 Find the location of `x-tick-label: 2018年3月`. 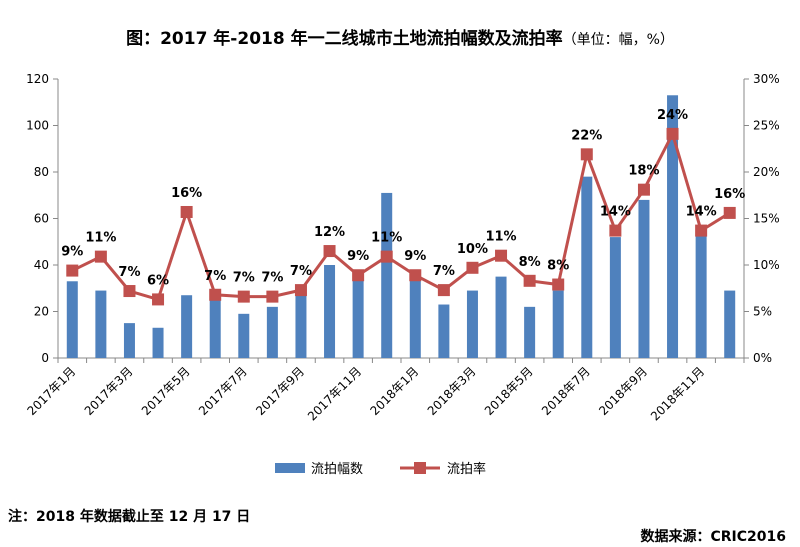

x-tick-label: 2018年3月 is located at coordinates (452, 391).